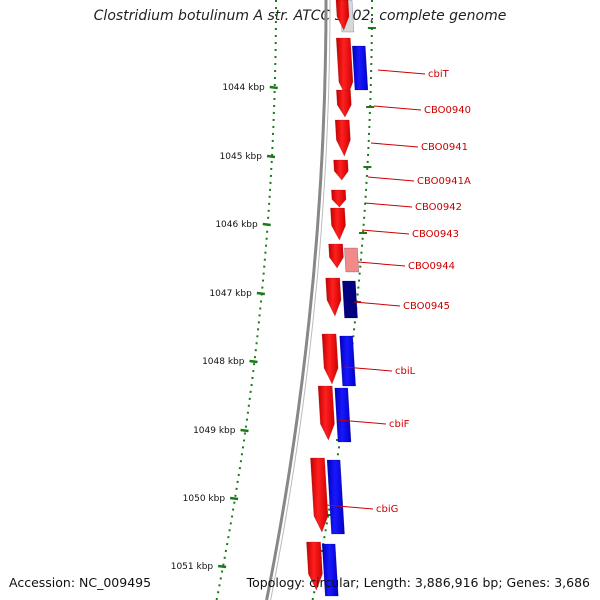 The width and height of the screenshot is (600, 600). I want to click on backbone-edge, so click(300, 300).